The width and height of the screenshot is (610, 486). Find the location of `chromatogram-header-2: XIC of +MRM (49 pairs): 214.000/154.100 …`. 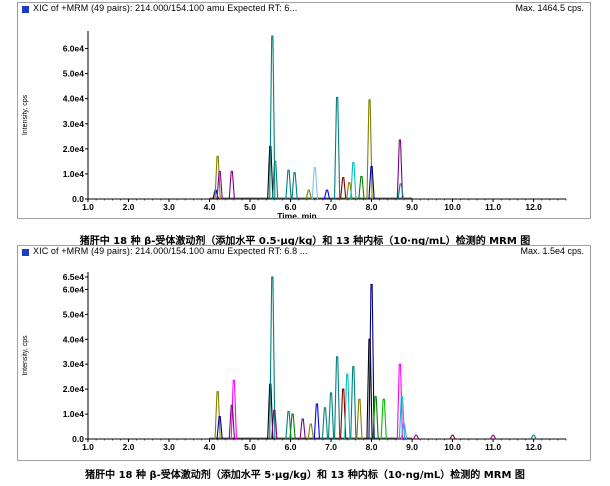

chromatogram-header-2: XIC of +MRM (49 pairs): 214.000/154.100 … is located at coordinates (304, 252).